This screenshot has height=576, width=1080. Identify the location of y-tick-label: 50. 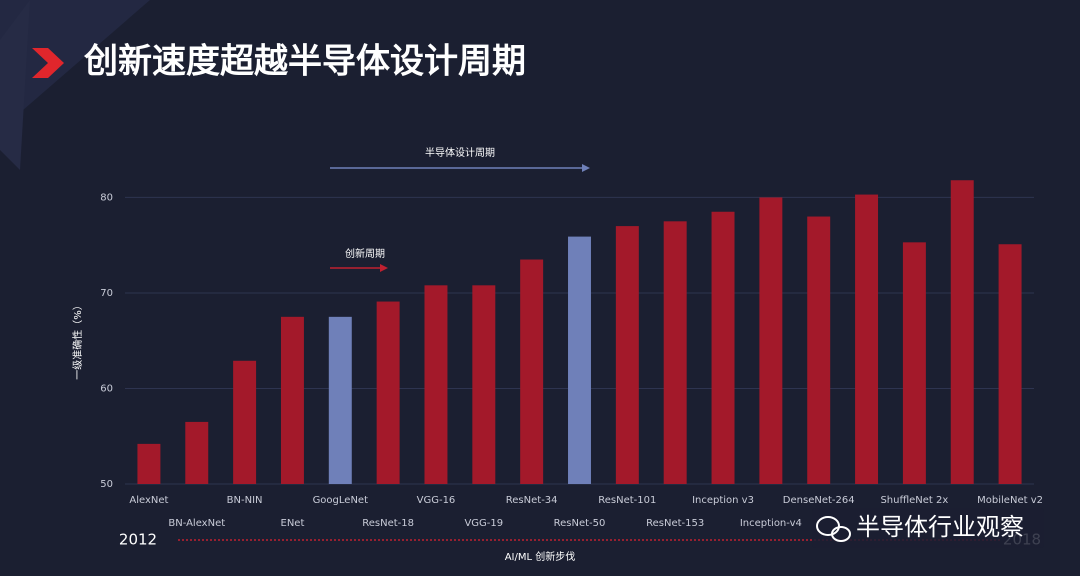
(106, 484).